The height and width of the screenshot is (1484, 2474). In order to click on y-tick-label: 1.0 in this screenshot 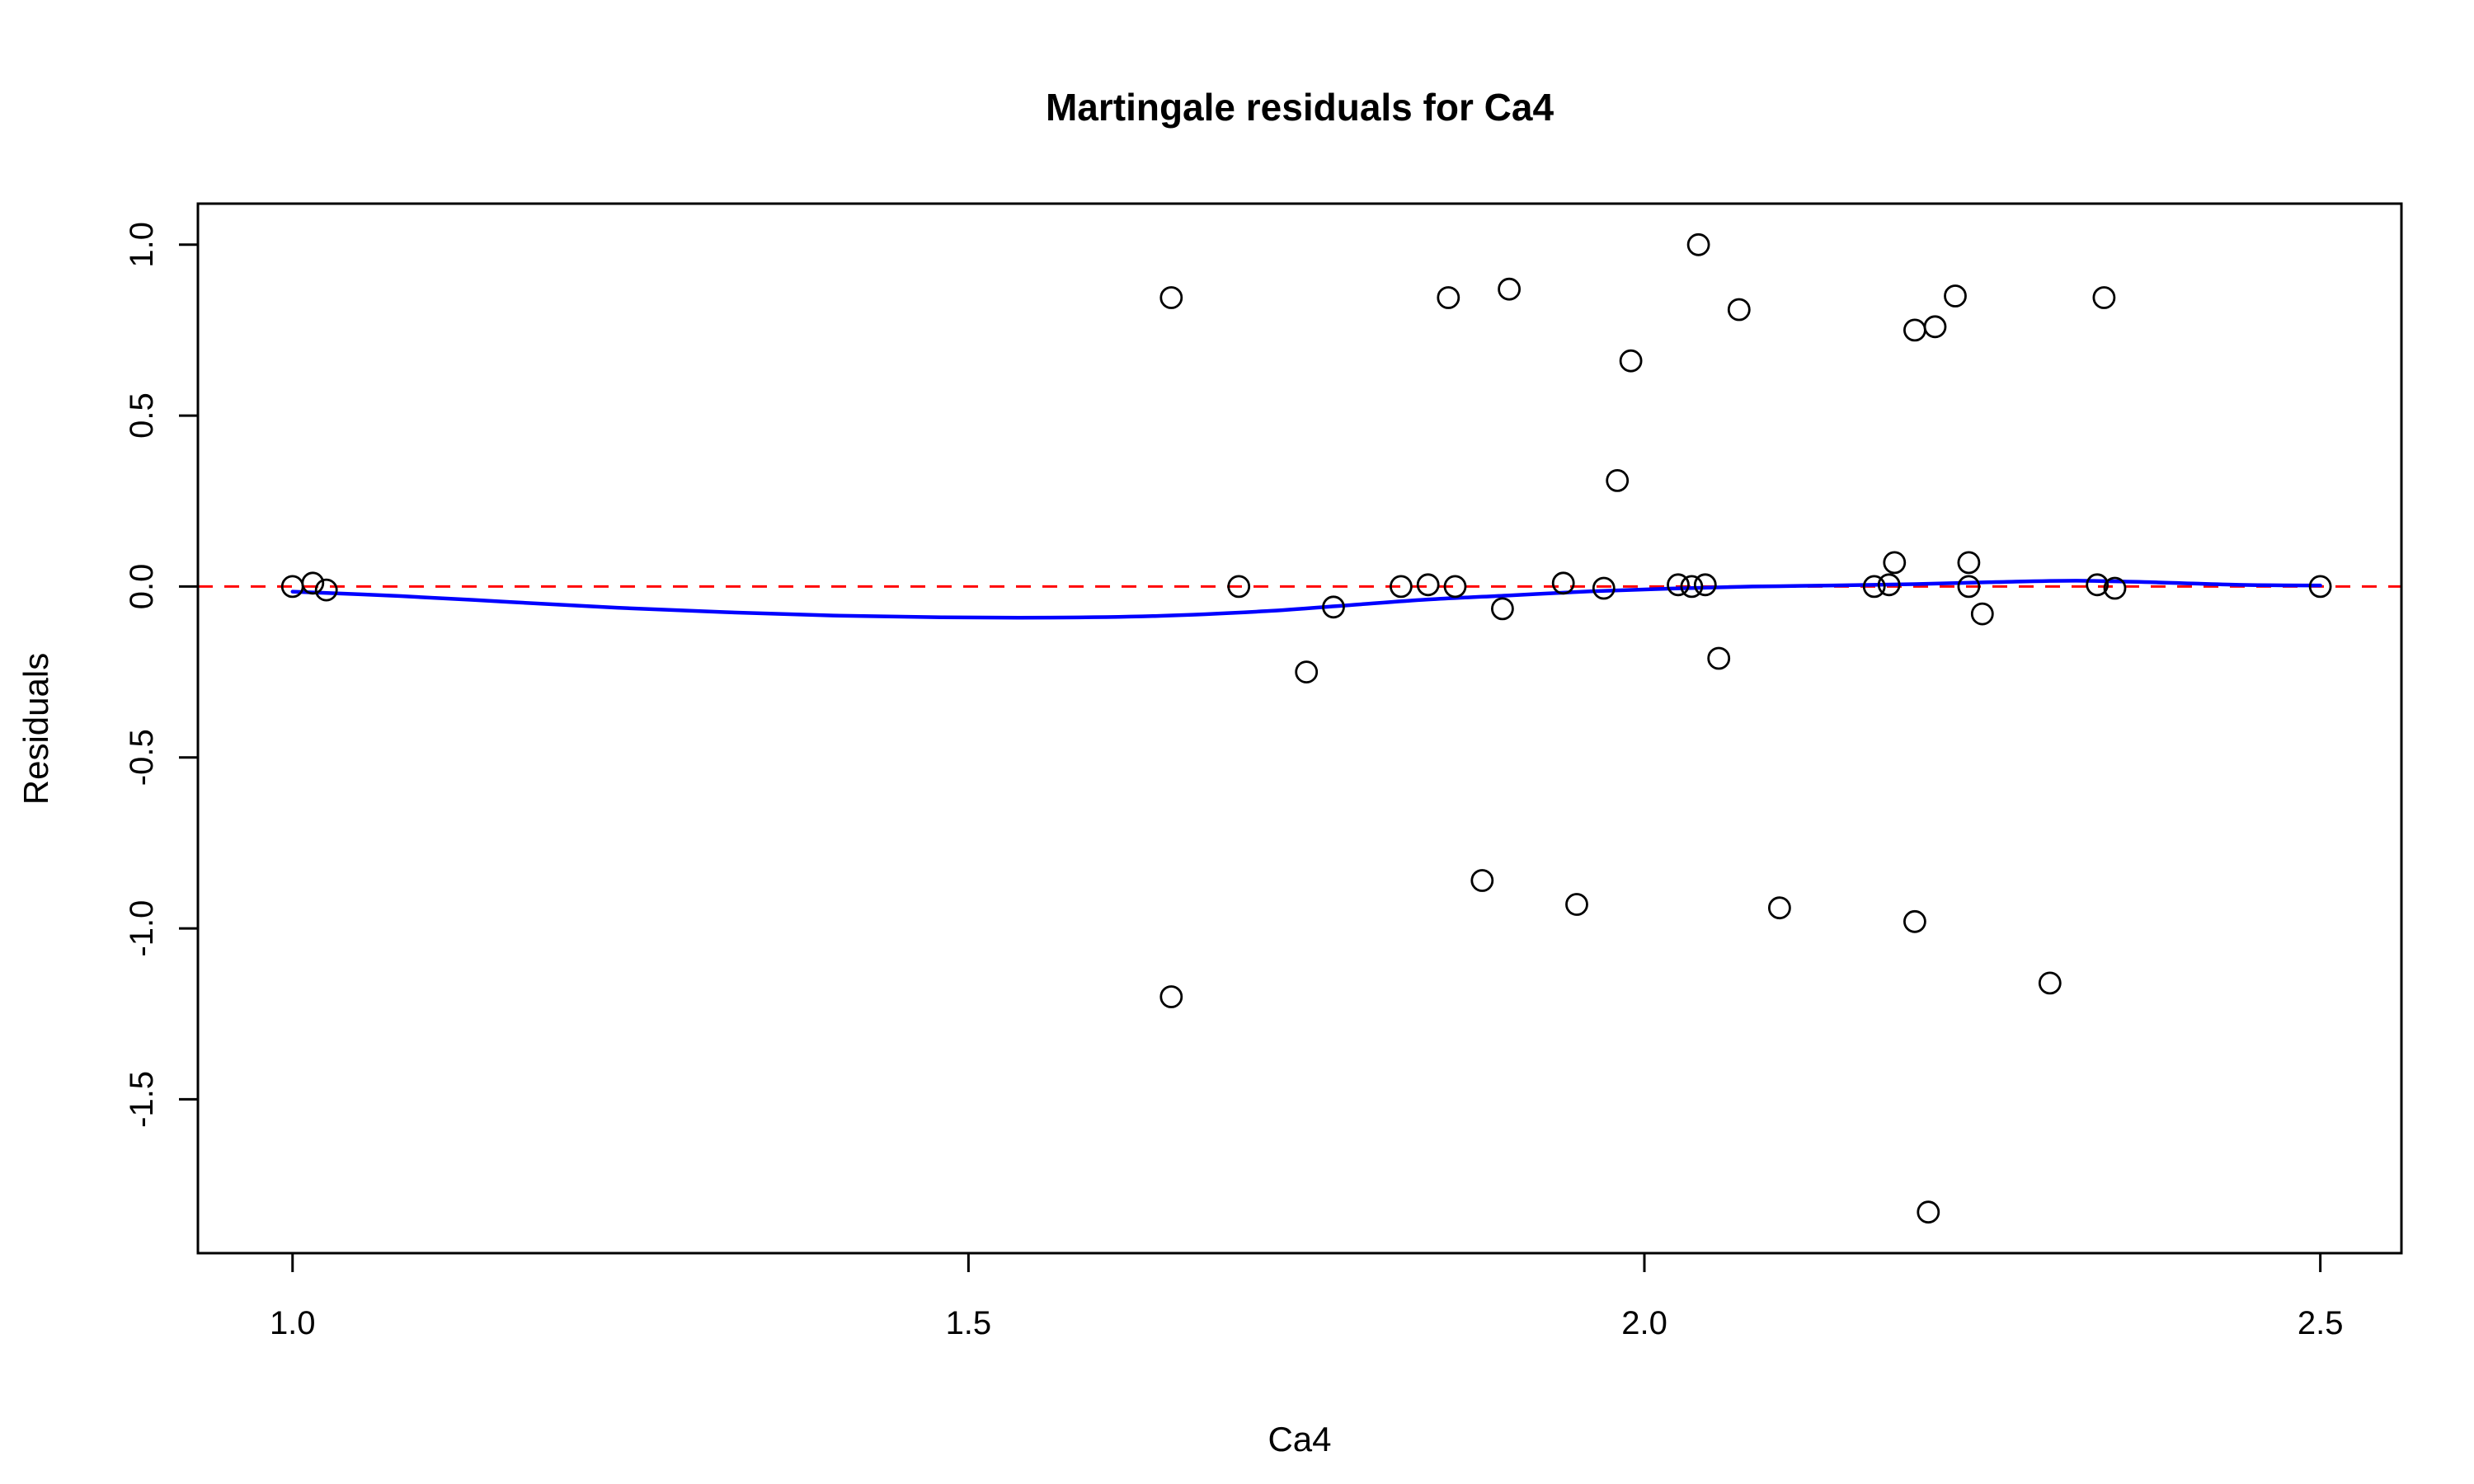, I will do `click(142, 245)`.